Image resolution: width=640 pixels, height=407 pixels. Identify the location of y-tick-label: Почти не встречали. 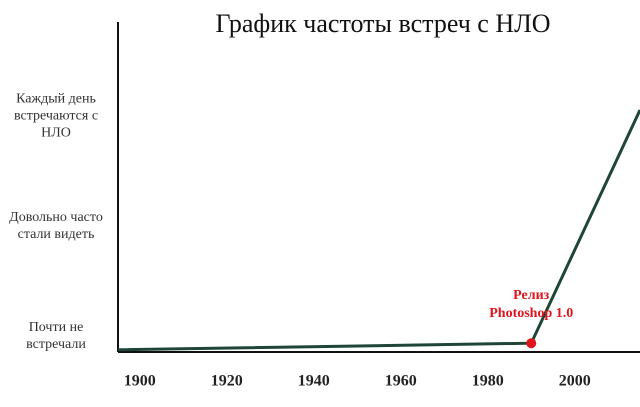
(56, 335).